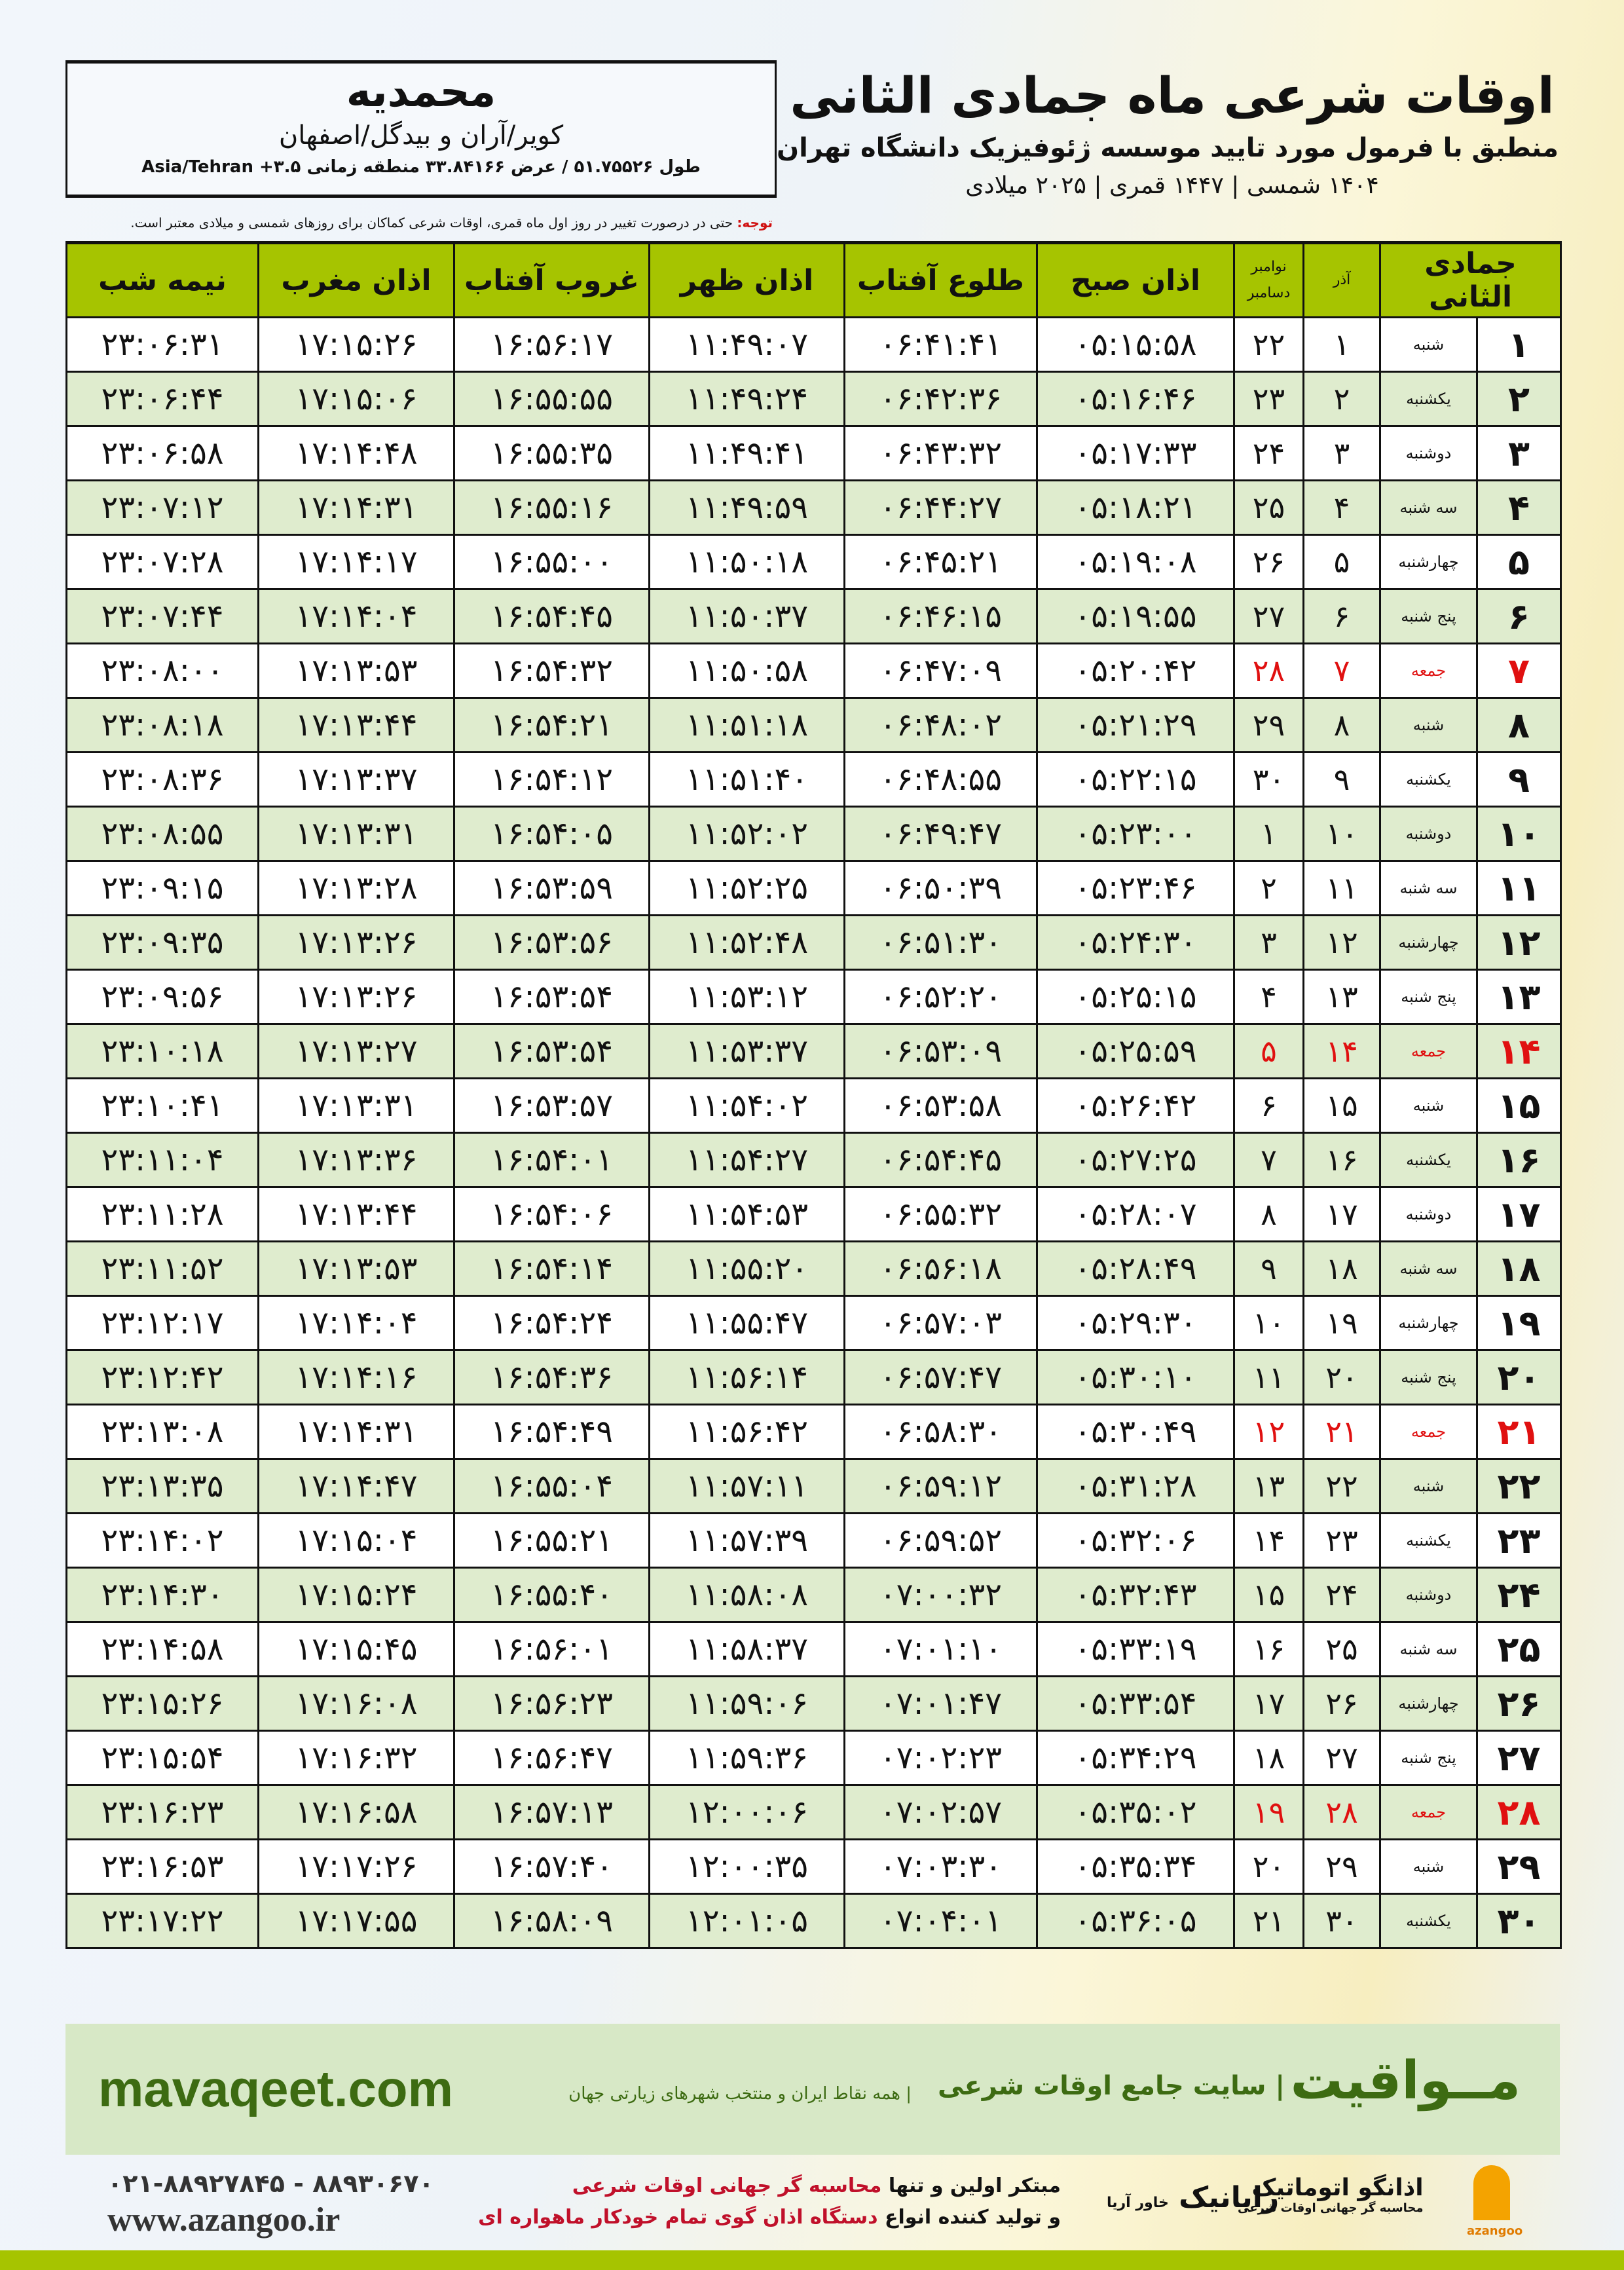 The image size is (1624, 2270). Describe the element at coordinates (1428, 670) in the screenshot. I see `weekday: جمعه` at that location.